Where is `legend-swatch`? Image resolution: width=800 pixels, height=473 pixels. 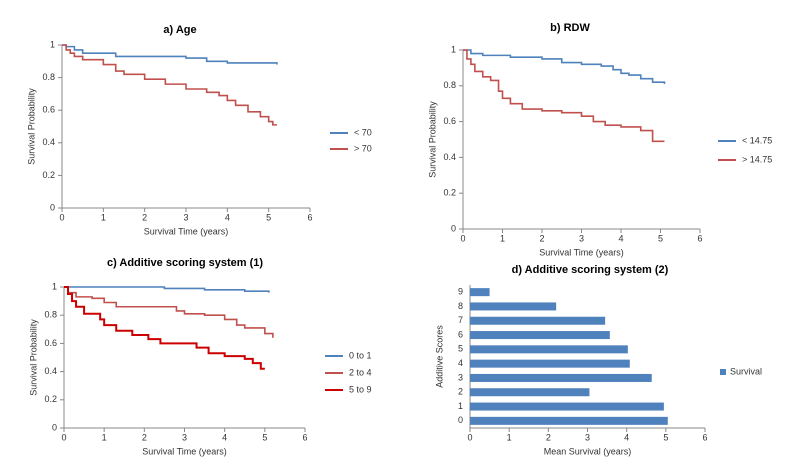 legend-swatch is located at coordinates (723, 372).